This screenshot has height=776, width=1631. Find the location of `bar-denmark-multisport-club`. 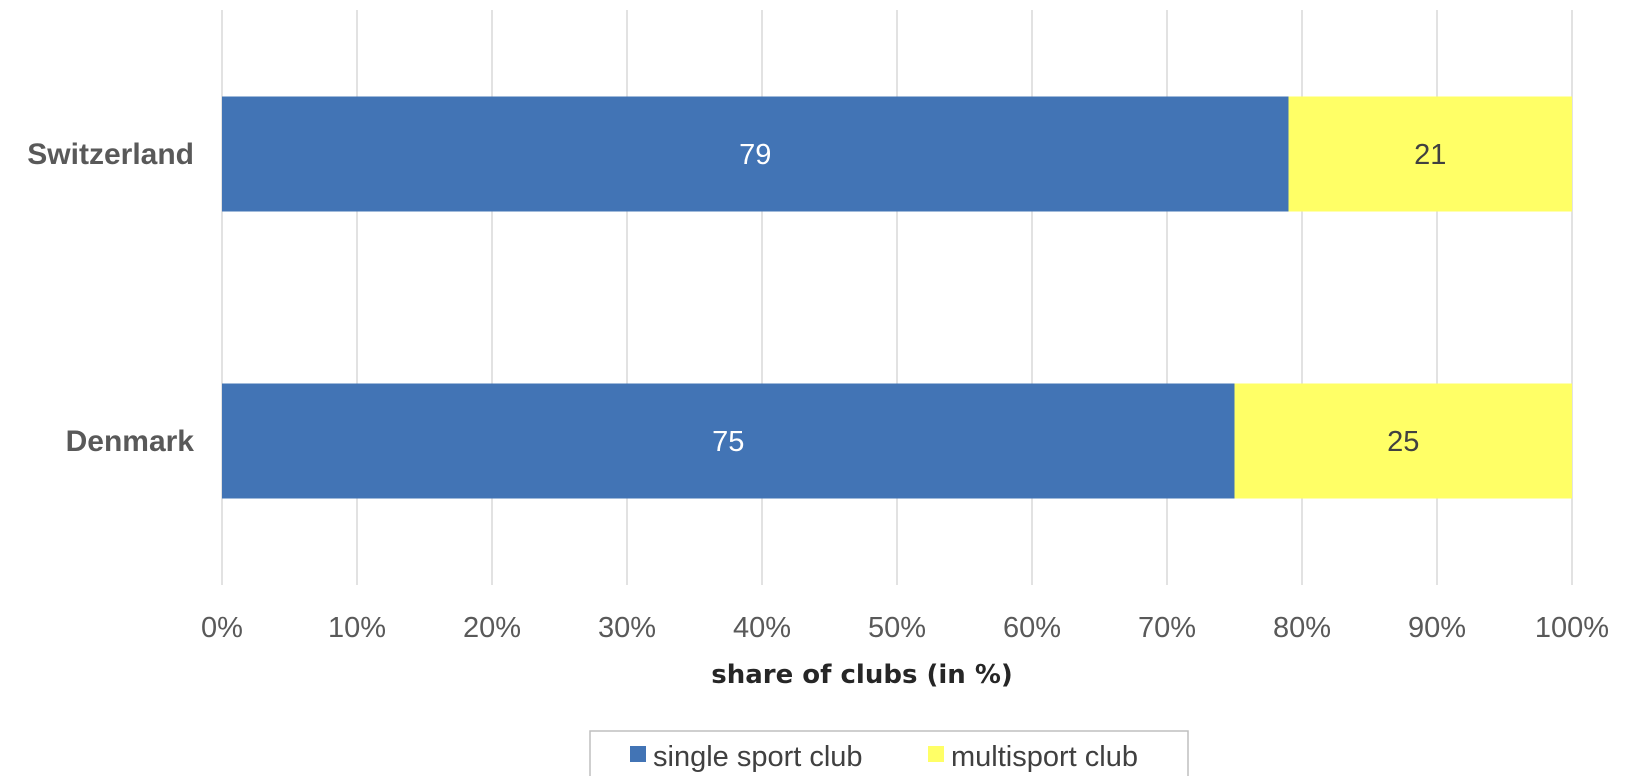

bar-denmark-multisport-club is located at coordinates (1403, 441).